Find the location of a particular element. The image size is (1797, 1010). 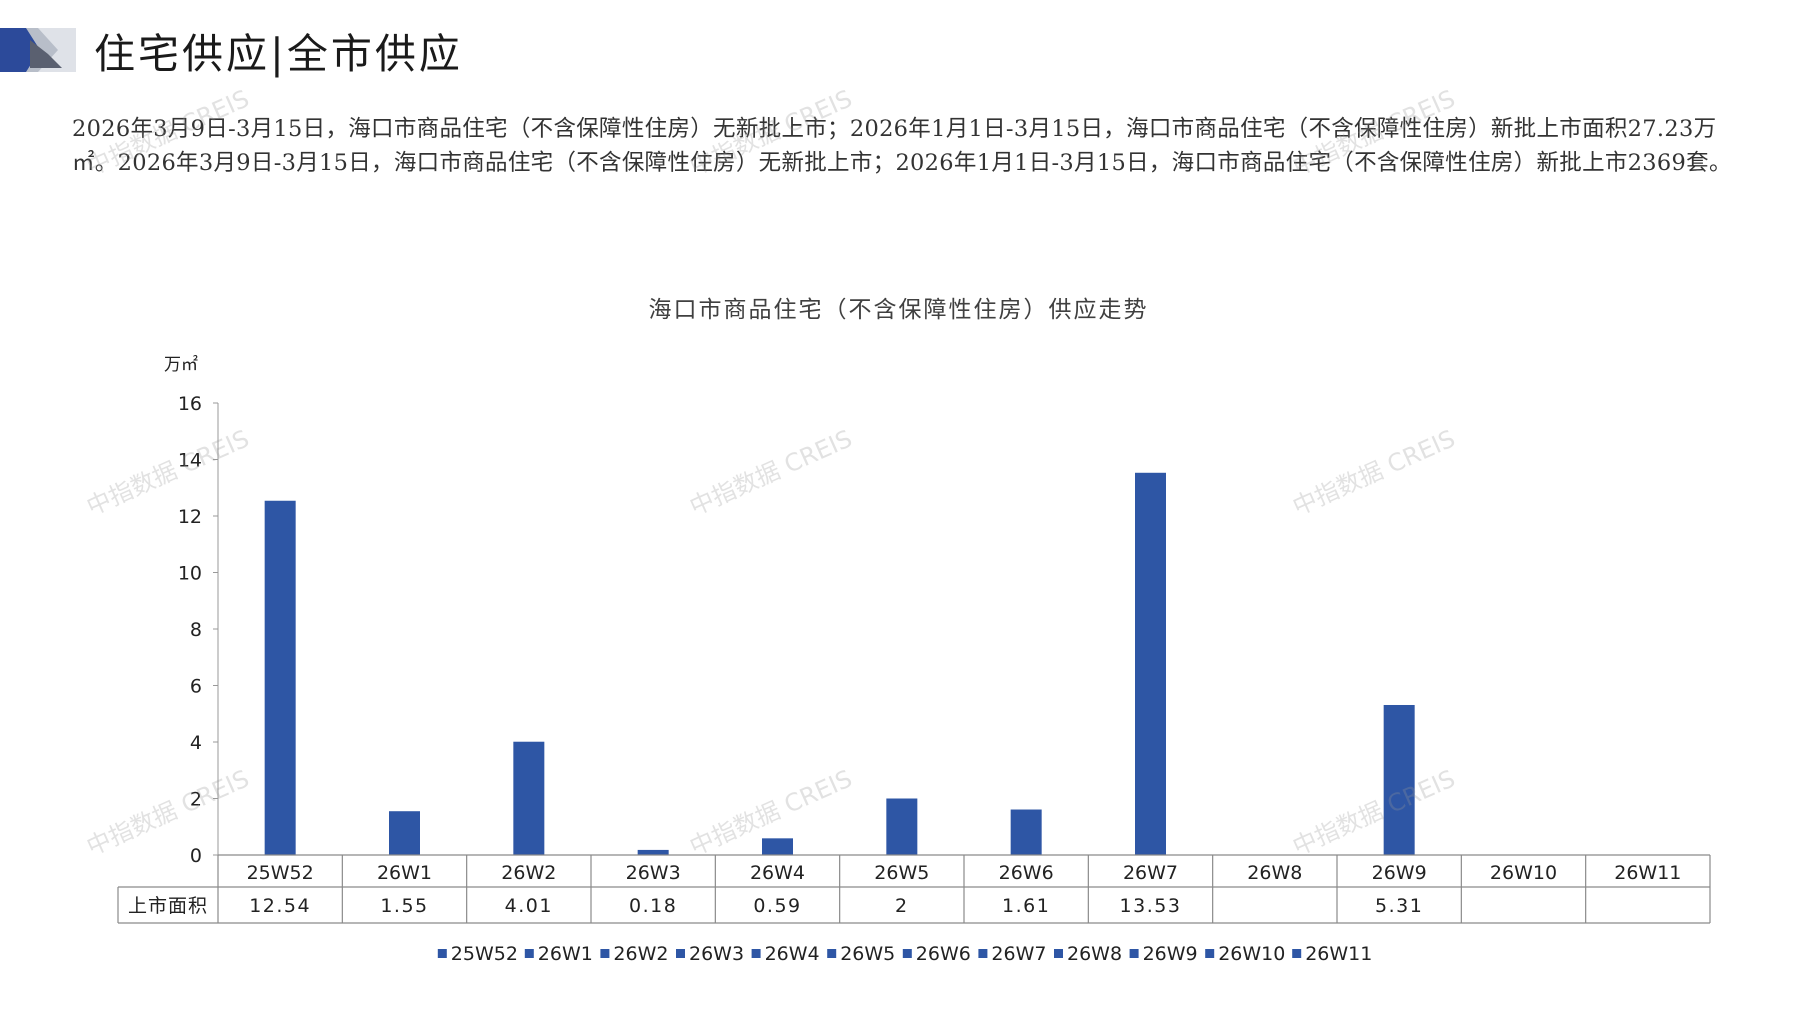

y-tick-label: 4 is located at coordinates (196, 743).